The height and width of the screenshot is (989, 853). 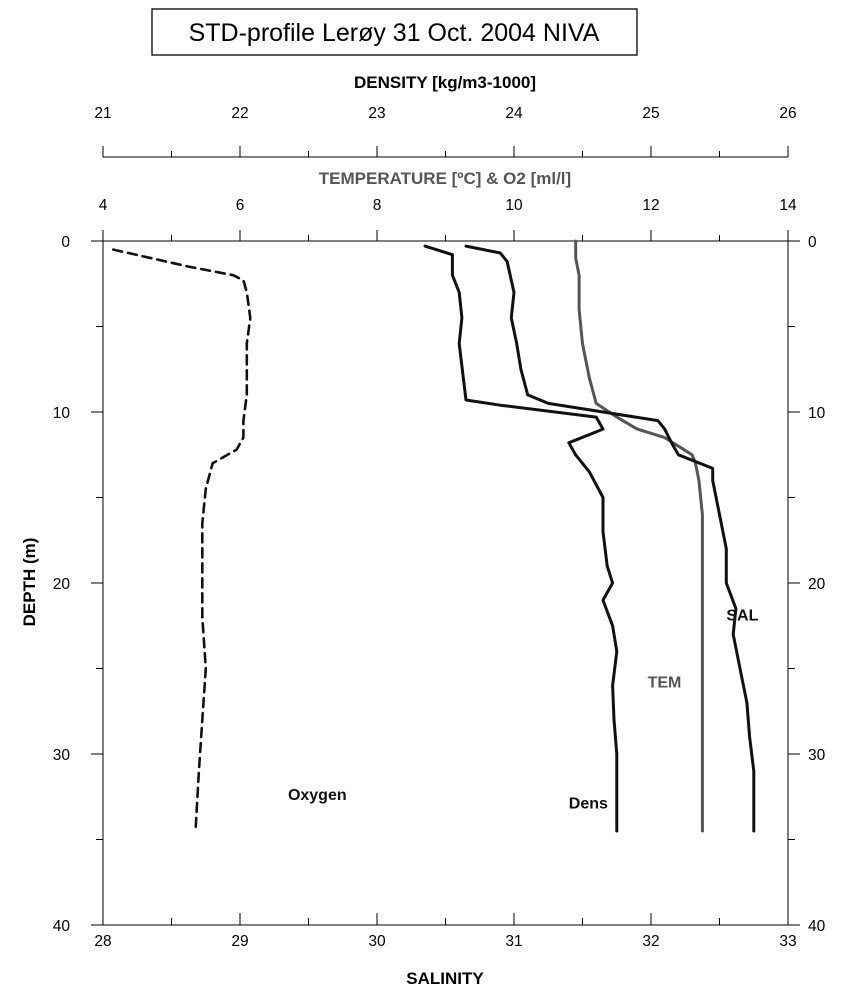 I want to click on depth-tick-label-left: 40, so click(x=62, y=926).